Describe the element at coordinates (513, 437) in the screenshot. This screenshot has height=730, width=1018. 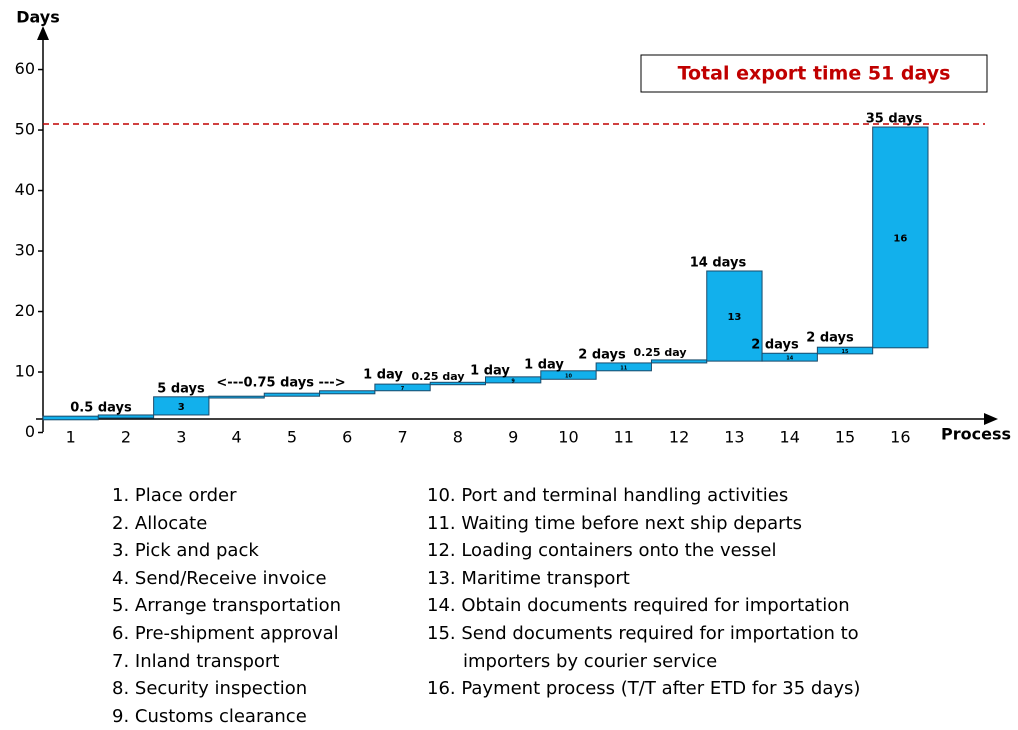
I see `x-tick-label: 9` at that location.